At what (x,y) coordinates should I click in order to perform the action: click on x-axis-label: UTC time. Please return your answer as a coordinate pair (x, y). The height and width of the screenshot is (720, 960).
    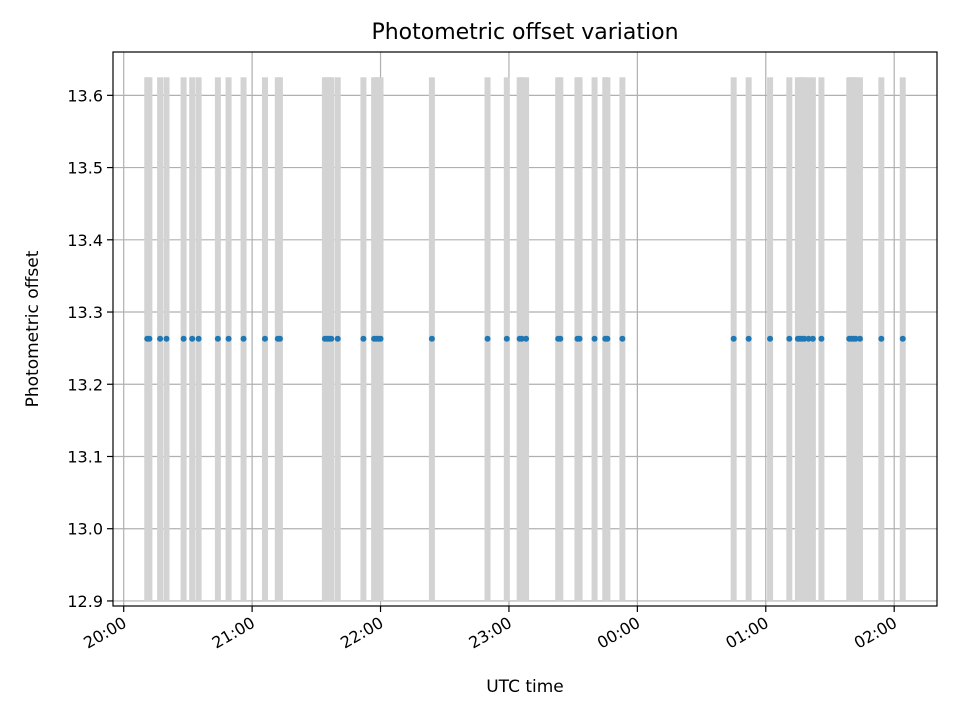
    Looking at the image, I should click on (525, 687).